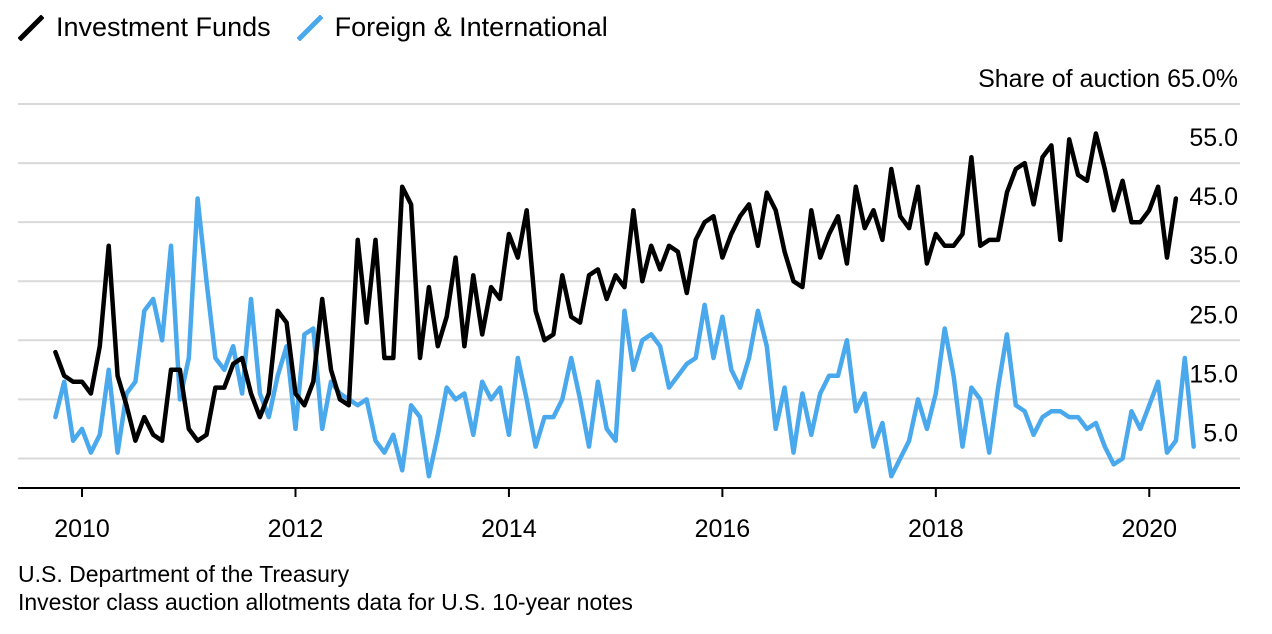  What do you see at coordinates (723, 529) in the screenshot?
I see `x-tick-label: 2016` at bounding box center [723, 529].